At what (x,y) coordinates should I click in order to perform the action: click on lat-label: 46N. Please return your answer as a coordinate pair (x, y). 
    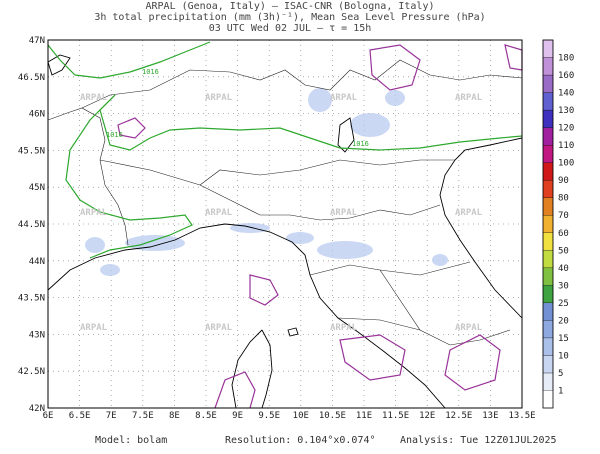
    Looking at the image, I should click on (37, 115).